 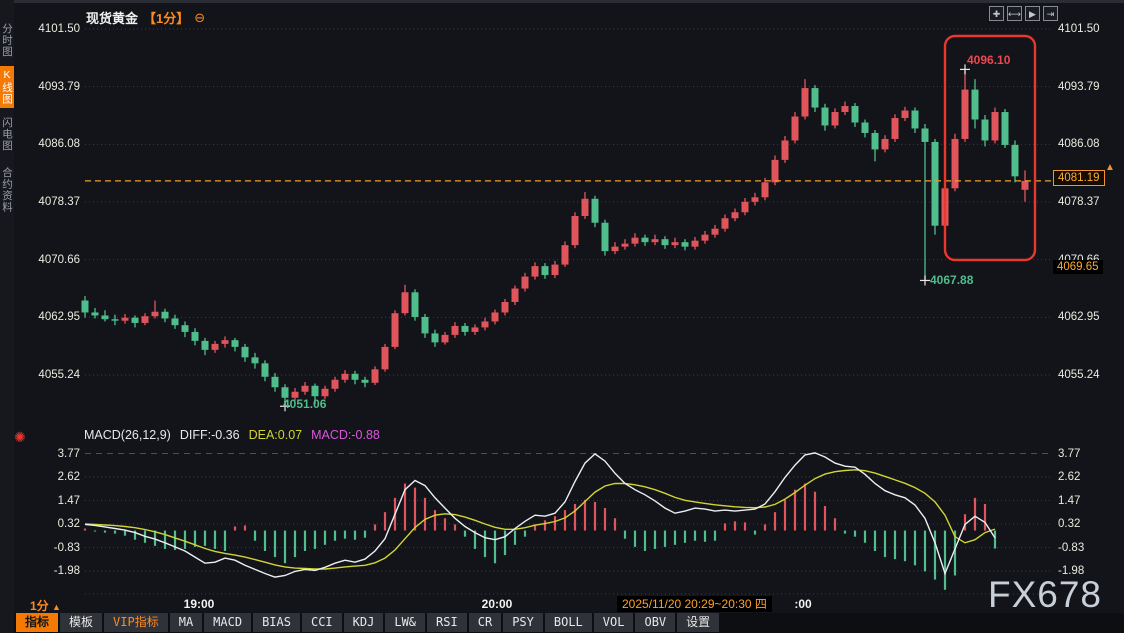 I want to click on price-alert-arrow-icon: ▲, so click(x=1110, y=167).